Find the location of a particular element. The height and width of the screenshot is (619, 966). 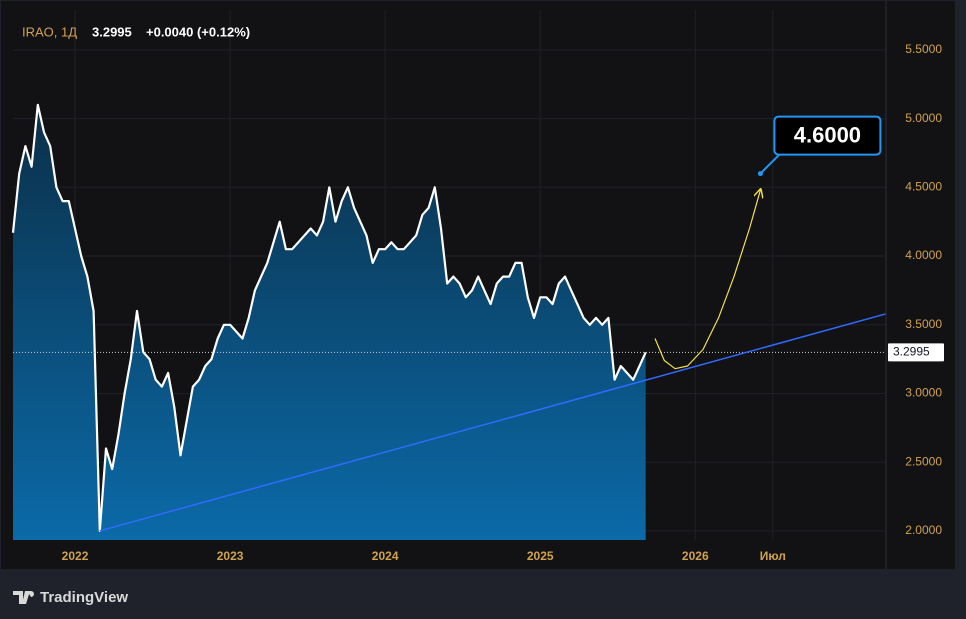

last-price-box is located at coordinates (916, 352).